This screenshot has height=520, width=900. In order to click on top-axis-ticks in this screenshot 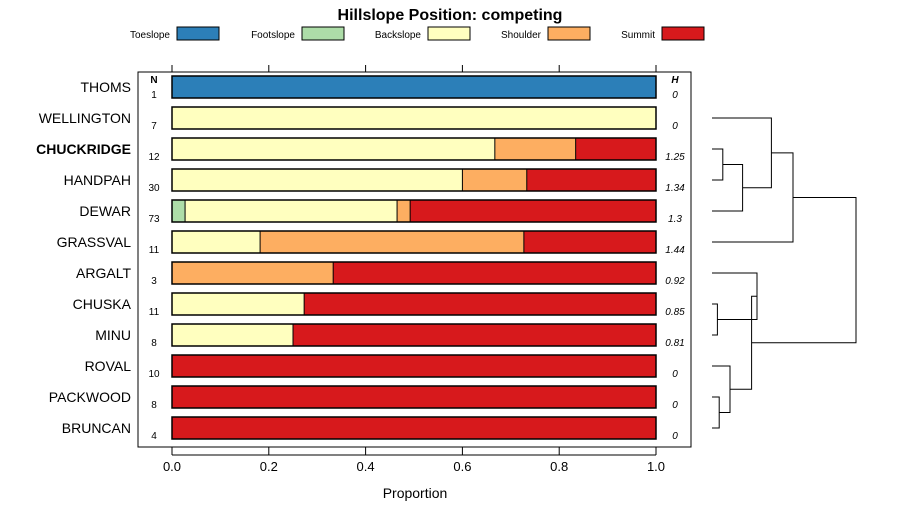, I will do `click(414, 68)`.